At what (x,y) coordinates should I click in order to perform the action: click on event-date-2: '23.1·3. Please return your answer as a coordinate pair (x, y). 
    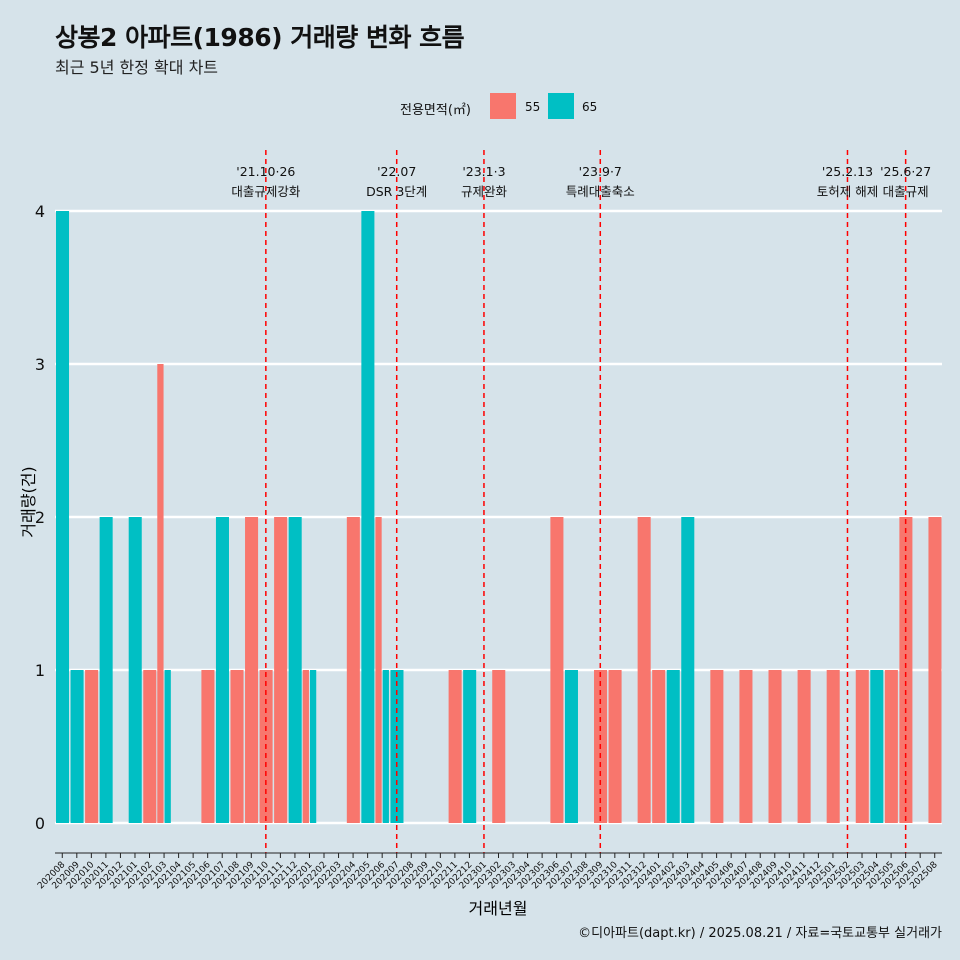
    Looking at the image, I should click on (483, 171).